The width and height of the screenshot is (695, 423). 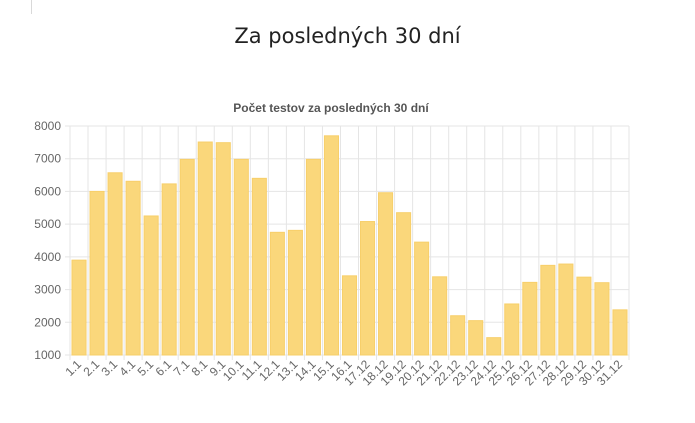 I want to click on y-tick-label: 2000, so click(x=47, y=322).